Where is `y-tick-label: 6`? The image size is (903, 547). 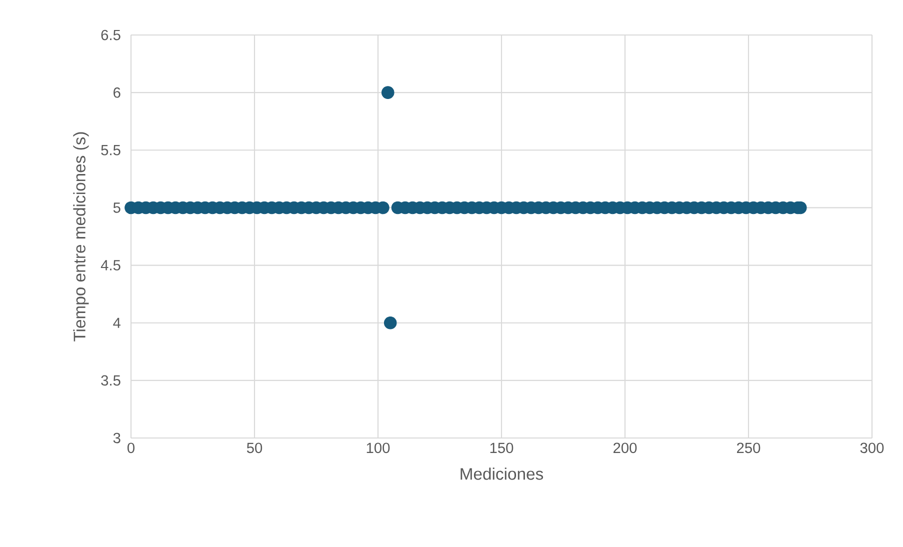 y-tick-label: 6 is located at coordinates (117, 92).